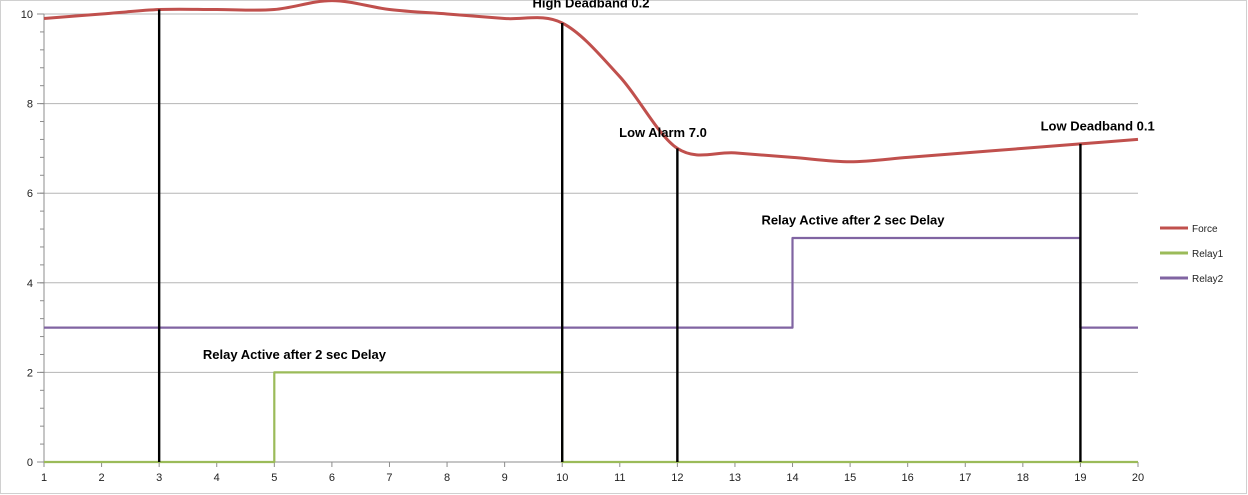 The height and width of the screenshot is (495, 1248). What do you see at coordinates (735, 478) in the screenshot?
I see `x-tick-label: 13` at bounding box center [735, 478].